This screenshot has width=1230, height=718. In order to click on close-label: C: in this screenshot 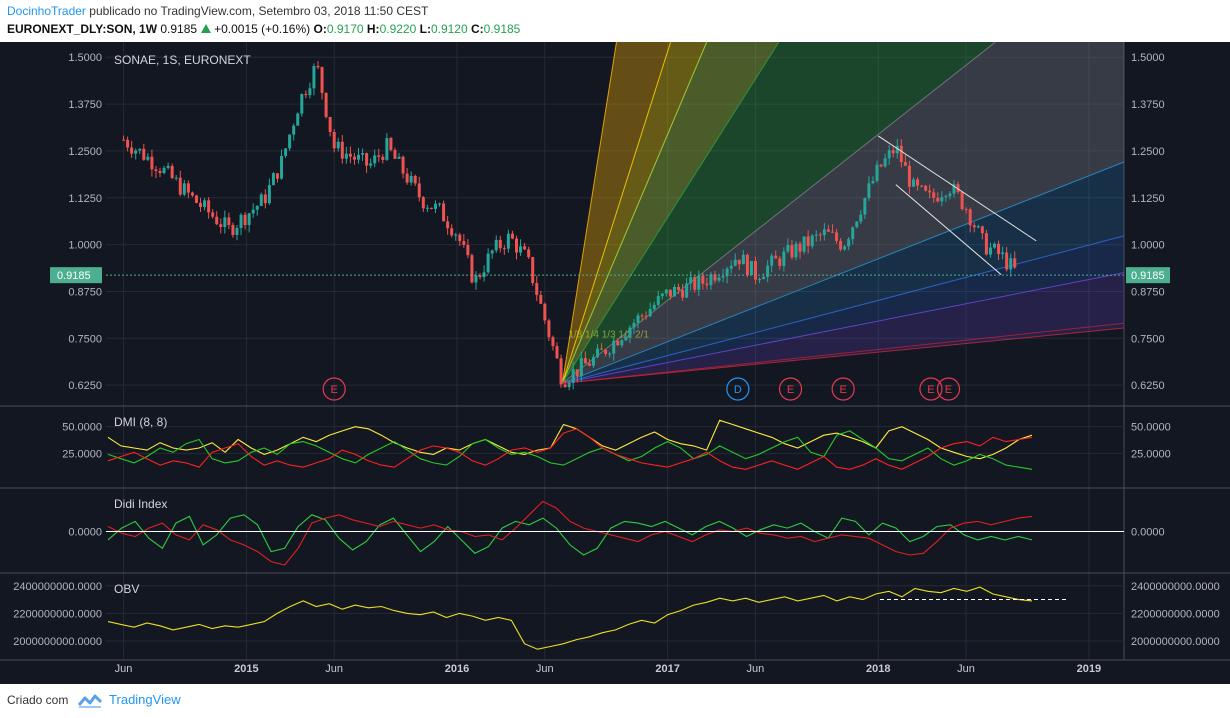, I will do `click(477, 29)`.